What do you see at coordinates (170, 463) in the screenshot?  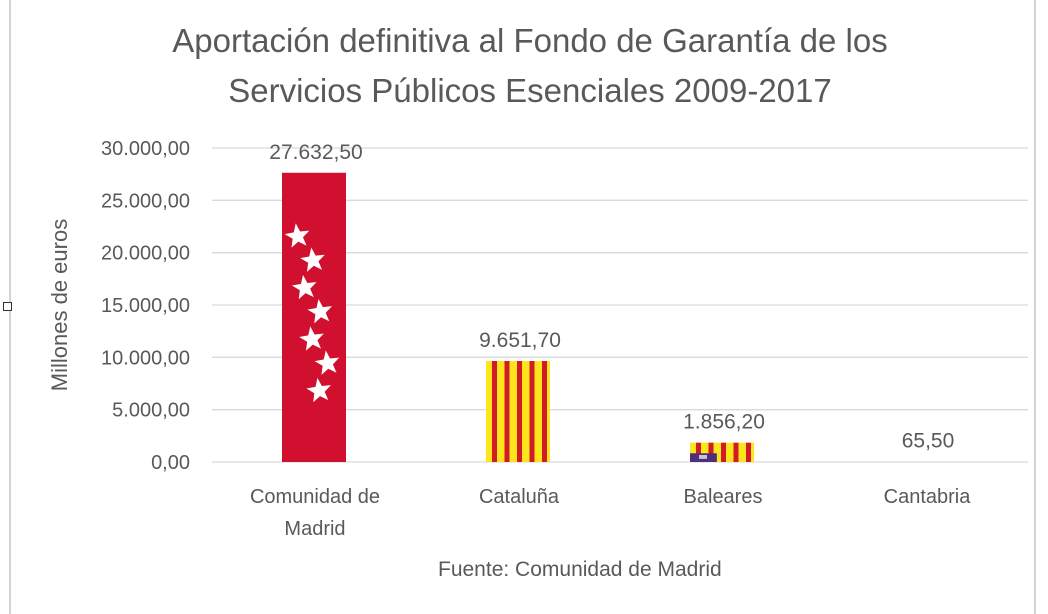 I see `y-tick-label: 0,00` at bounding box center [170, 463].